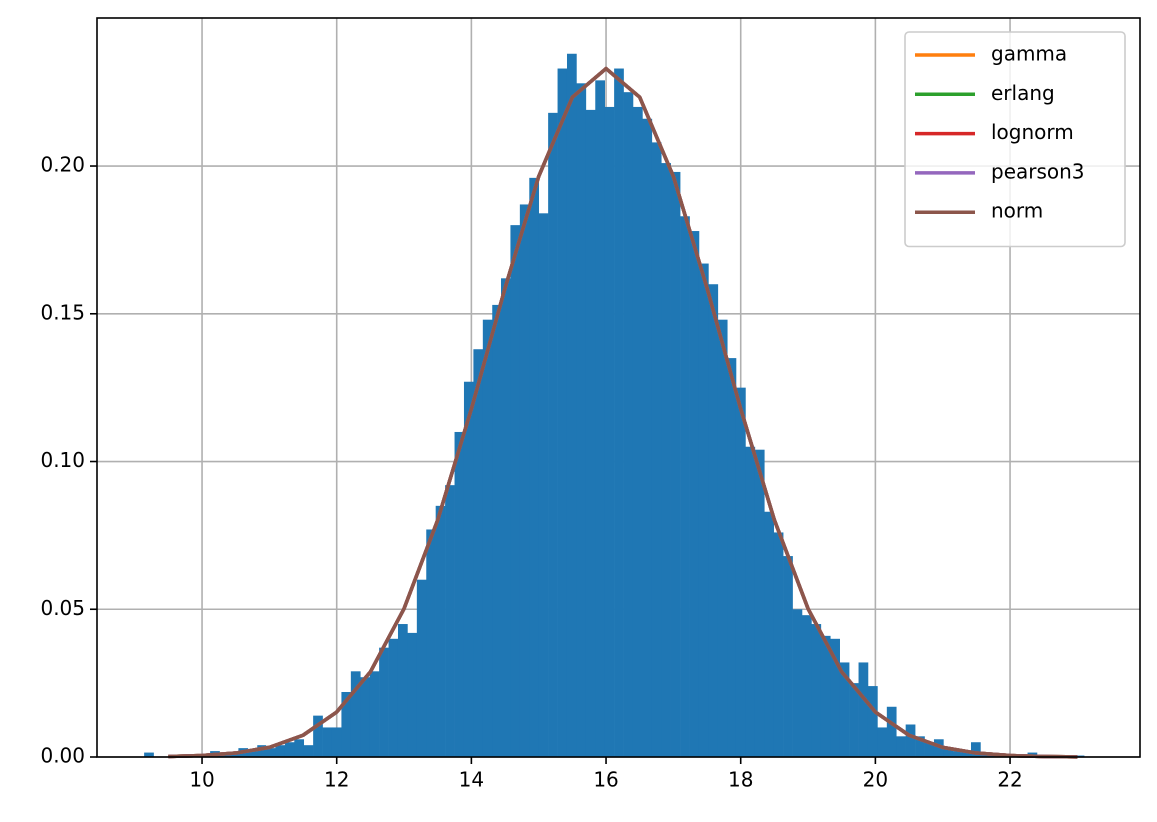 This screenshot has height=822, width=1157. What do you see at coordinates (1009, 780) in the screenshot?
I see `x-tick-label: 22` at bounding box center [1009, 780].